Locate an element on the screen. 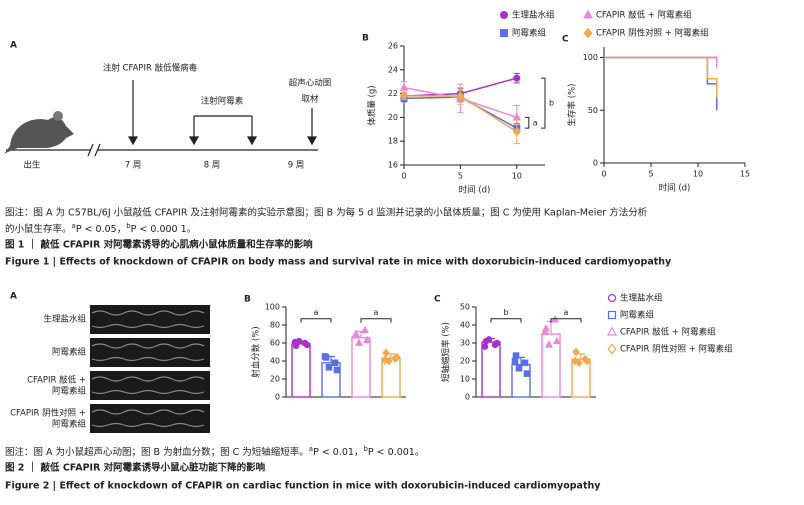 This screenshot has height=505, width=804. x-axis-label: 时间 (d) is located at coordinates (475, 190).